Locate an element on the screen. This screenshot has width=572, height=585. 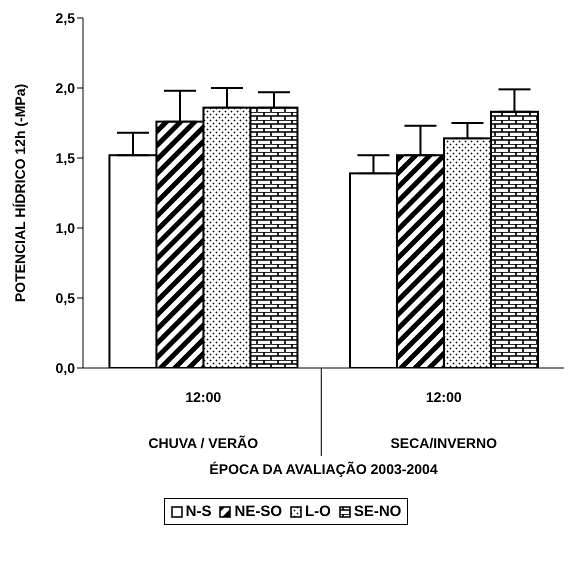
legend-label: N-S is located at coordinates (199, 511).